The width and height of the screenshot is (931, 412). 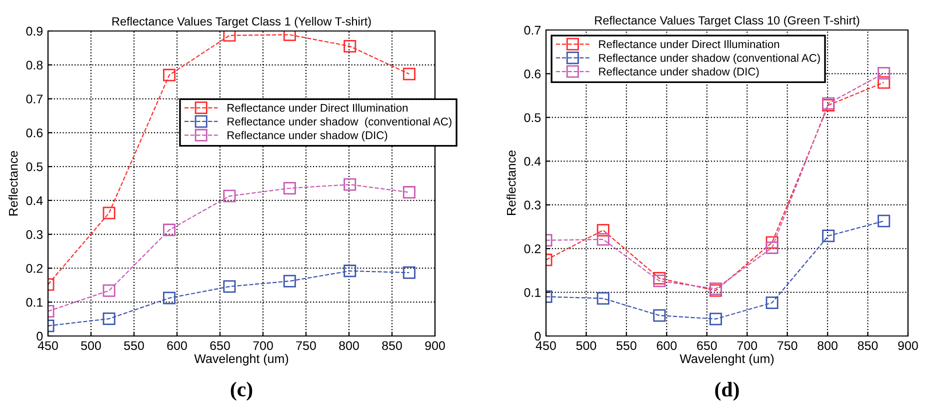 I want to click on chart-title: Reflectance Values Target Class 10 (Green T-shirt), so click(x=727, y=21).